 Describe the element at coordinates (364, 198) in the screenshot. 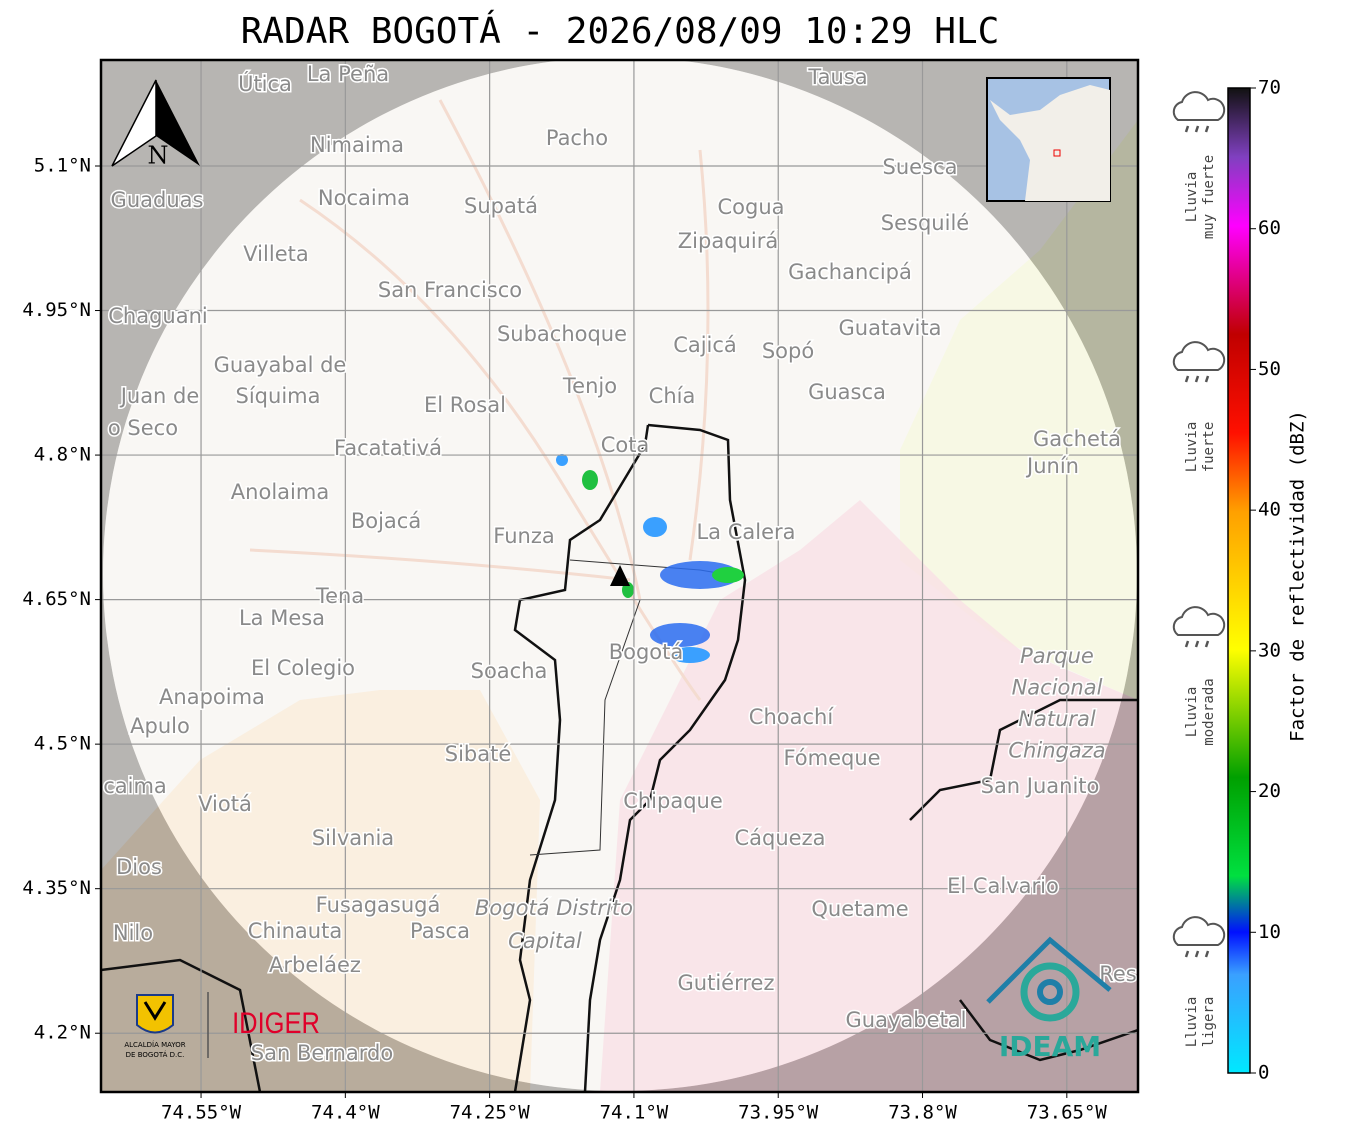

I see `place-label: Nocaima` at that location.